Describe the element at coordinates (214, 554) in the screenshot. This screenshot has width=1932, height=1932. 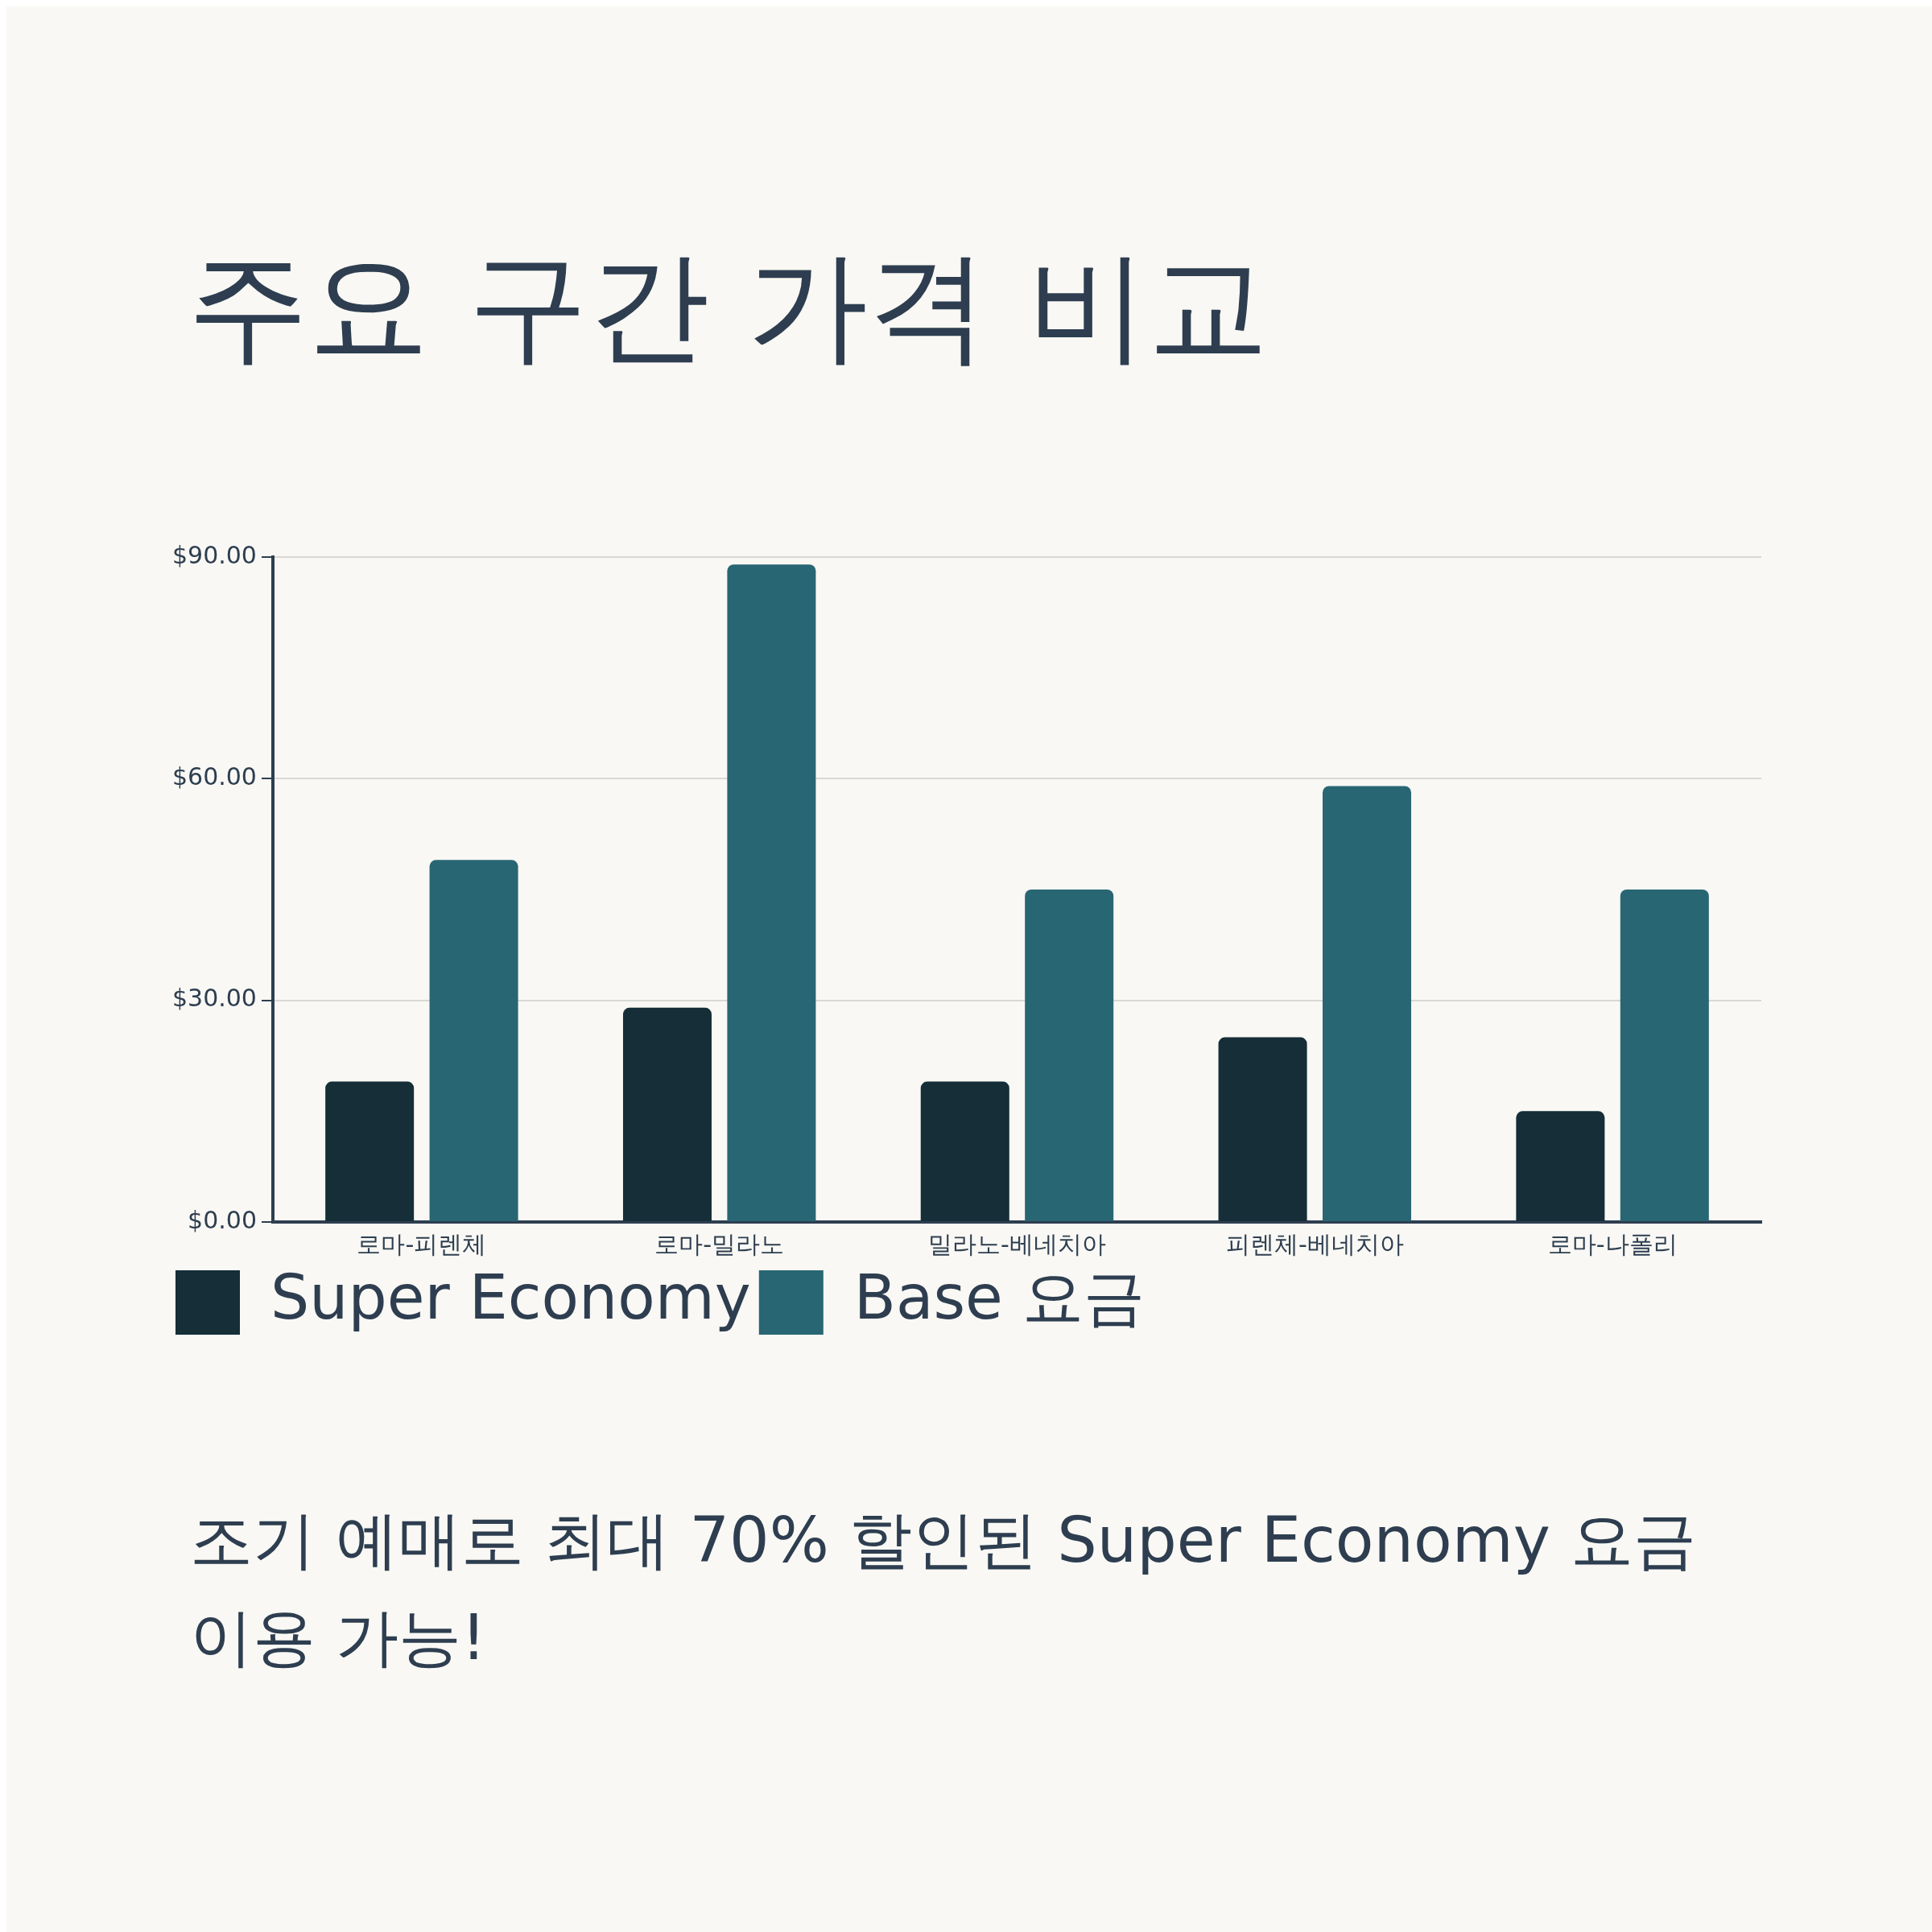
I see `y-tick-label: $90.00` at that location.